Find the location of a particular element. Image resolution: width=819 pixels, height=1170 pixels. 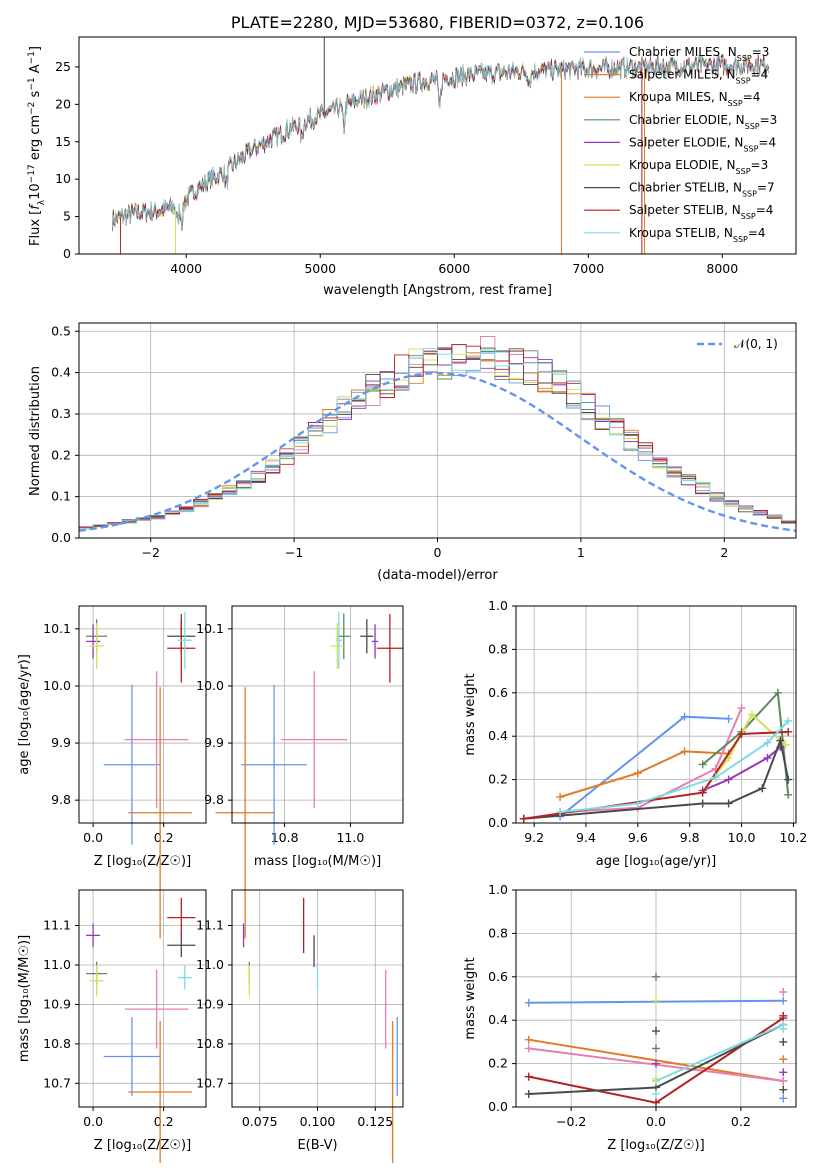

x-axis-label: age [log₁₀(age/yr)] is located at coordinates (656, 861).